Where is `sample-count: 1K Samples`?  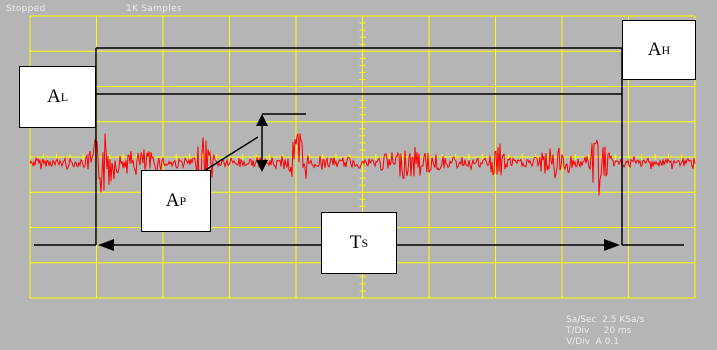
sample-count: 1K Samples is located at coordinates (154, 9).